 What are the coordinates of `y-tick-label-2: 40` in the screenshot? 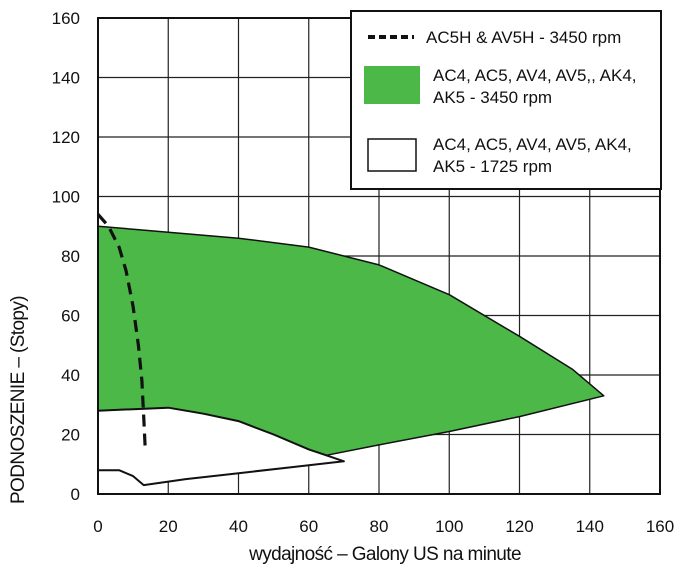 It's located at (70, 375).